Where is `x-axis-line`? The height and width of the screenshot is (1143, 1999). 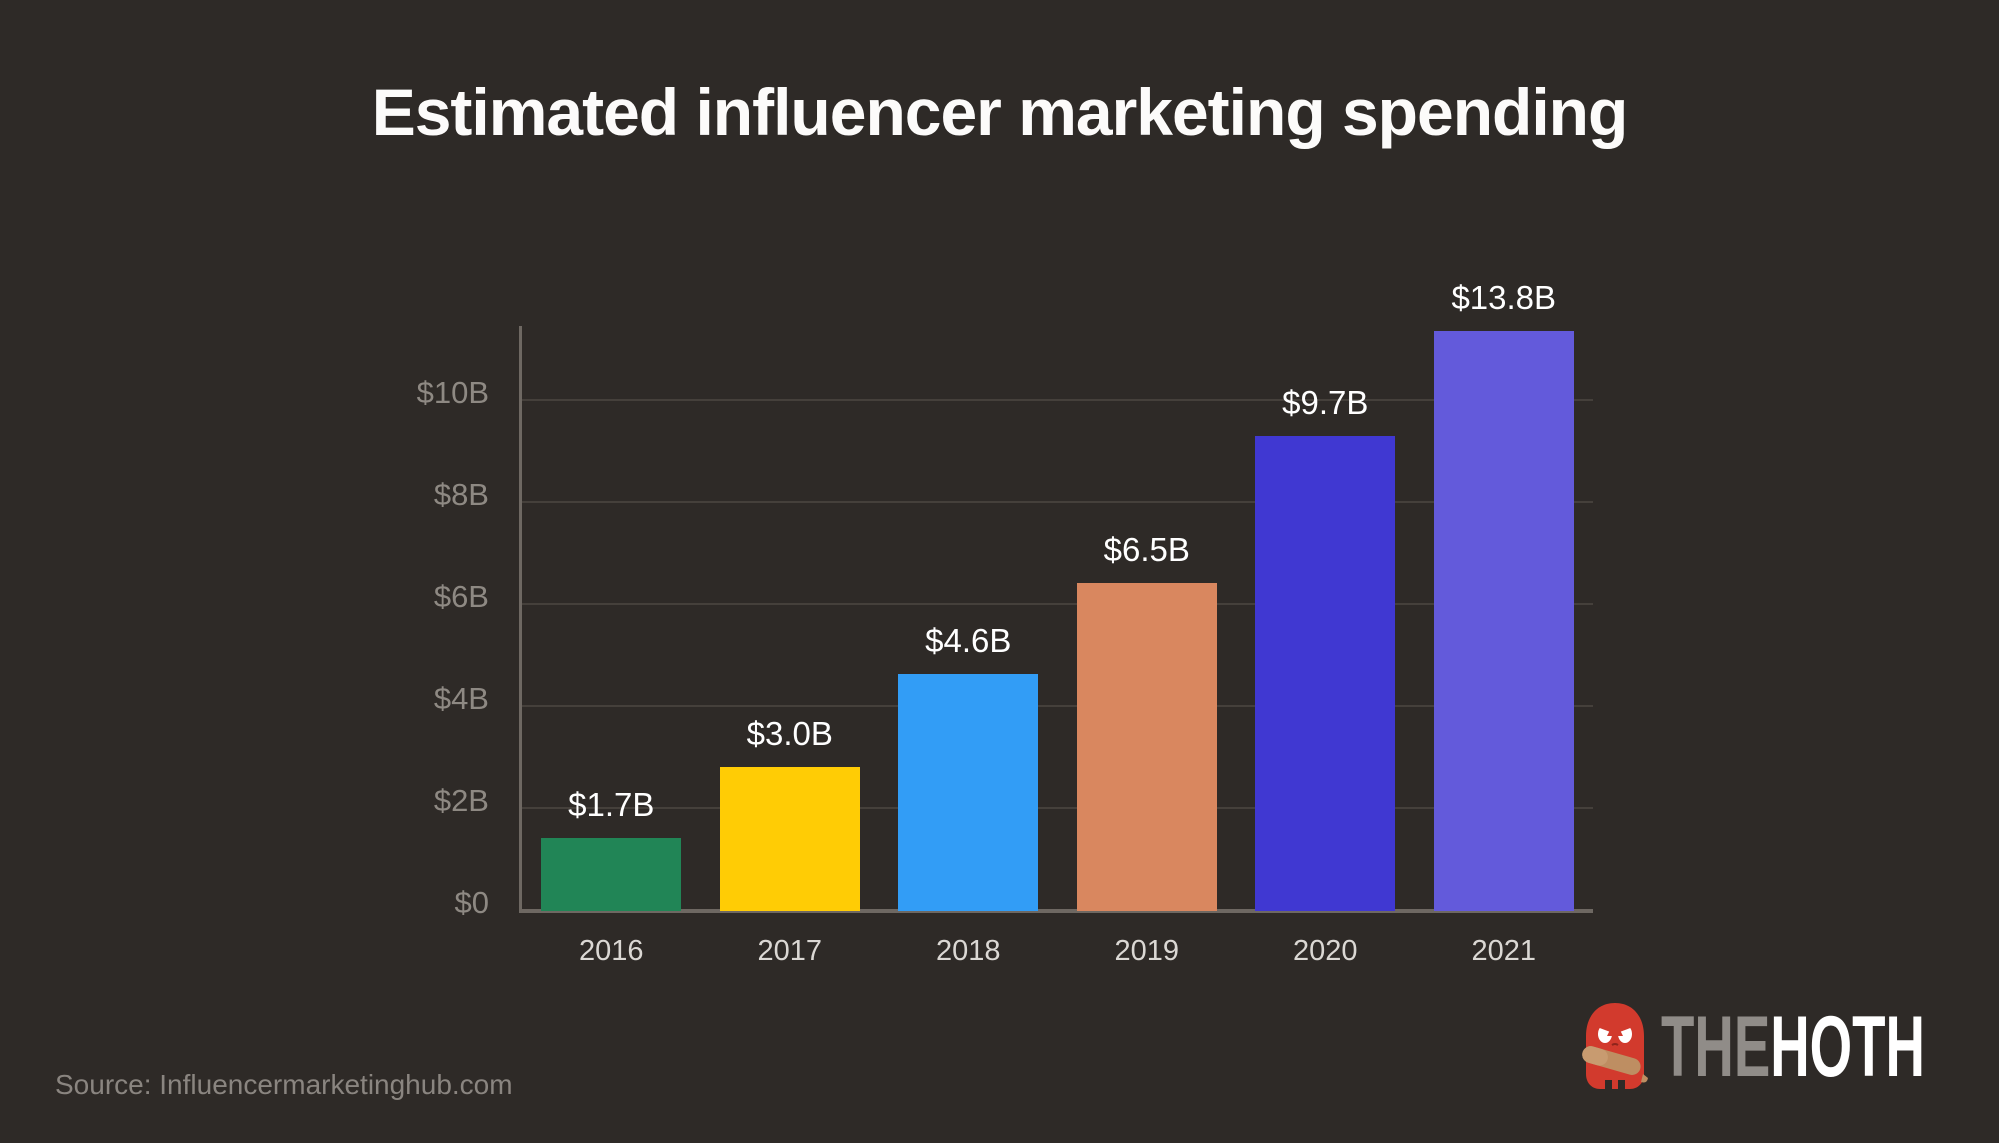
x-axis-line is located at coordinates (1056, 911).